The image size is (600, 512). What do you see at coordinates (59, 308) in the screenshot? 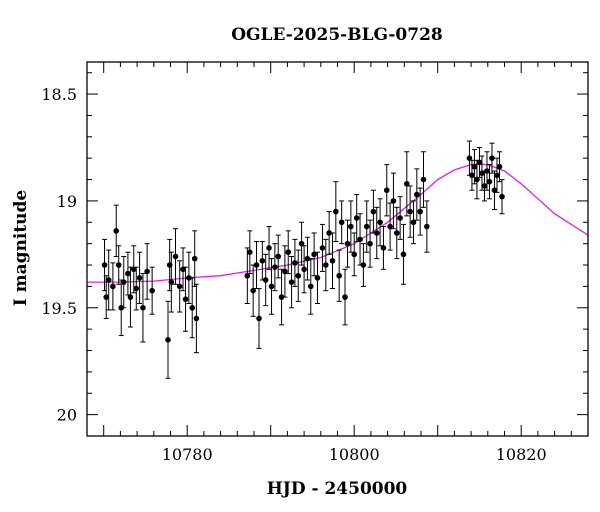
I see `y-tick-label: 19.5` at bounding box center [59, 308].